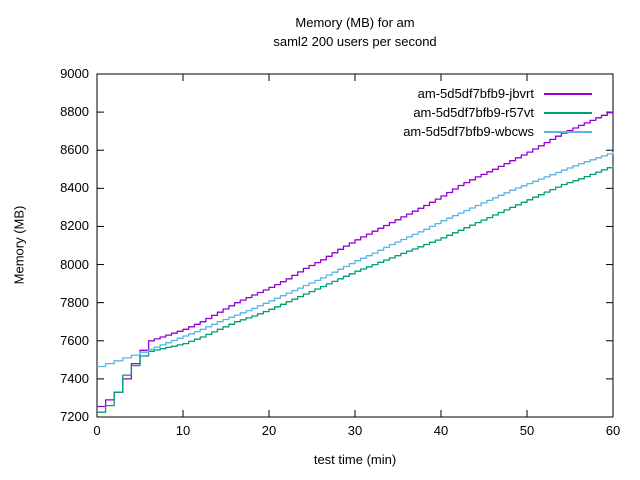 Image resolution: width=640 pixels, height=480 pixels. What do you see at coordinates (527, 430) in the screenshot?
I see `x-tick-label: 50` at bounding box center [527, 430].